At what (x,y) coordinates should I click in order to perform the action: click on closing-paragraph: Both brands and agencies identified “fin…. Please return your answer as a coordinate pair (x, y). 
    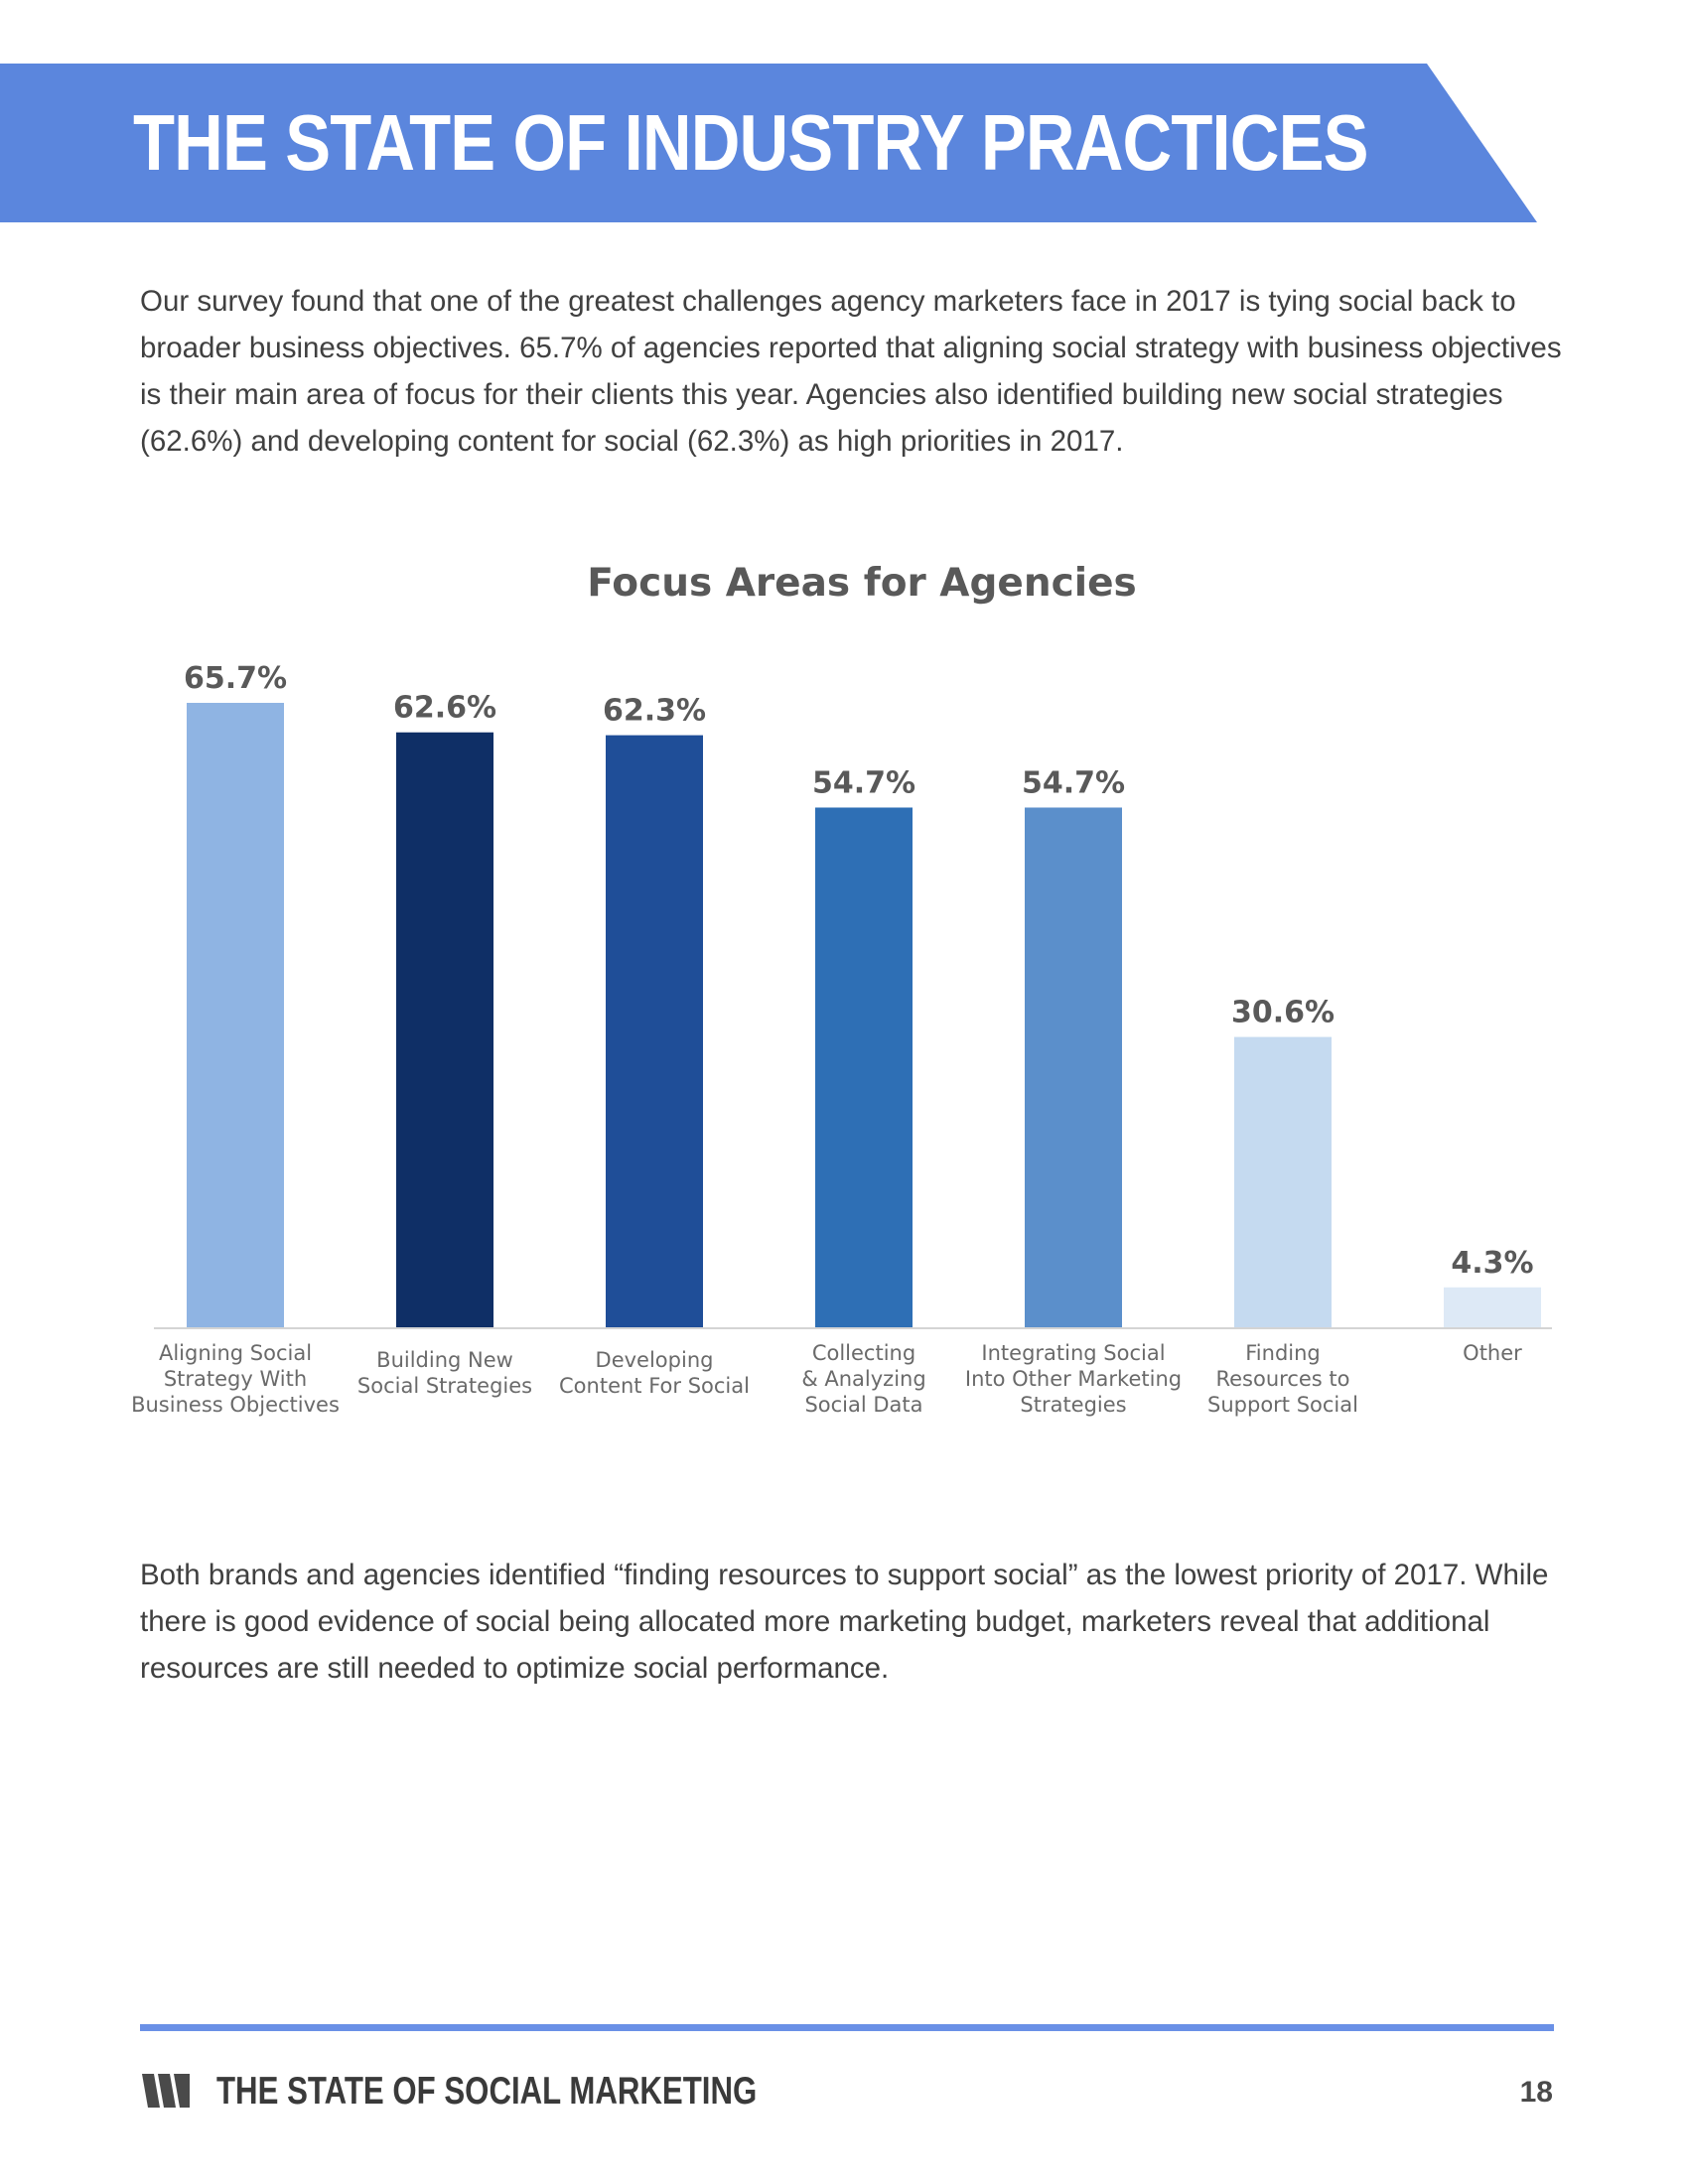
    Looking at the image, I should click on (844, 1622).